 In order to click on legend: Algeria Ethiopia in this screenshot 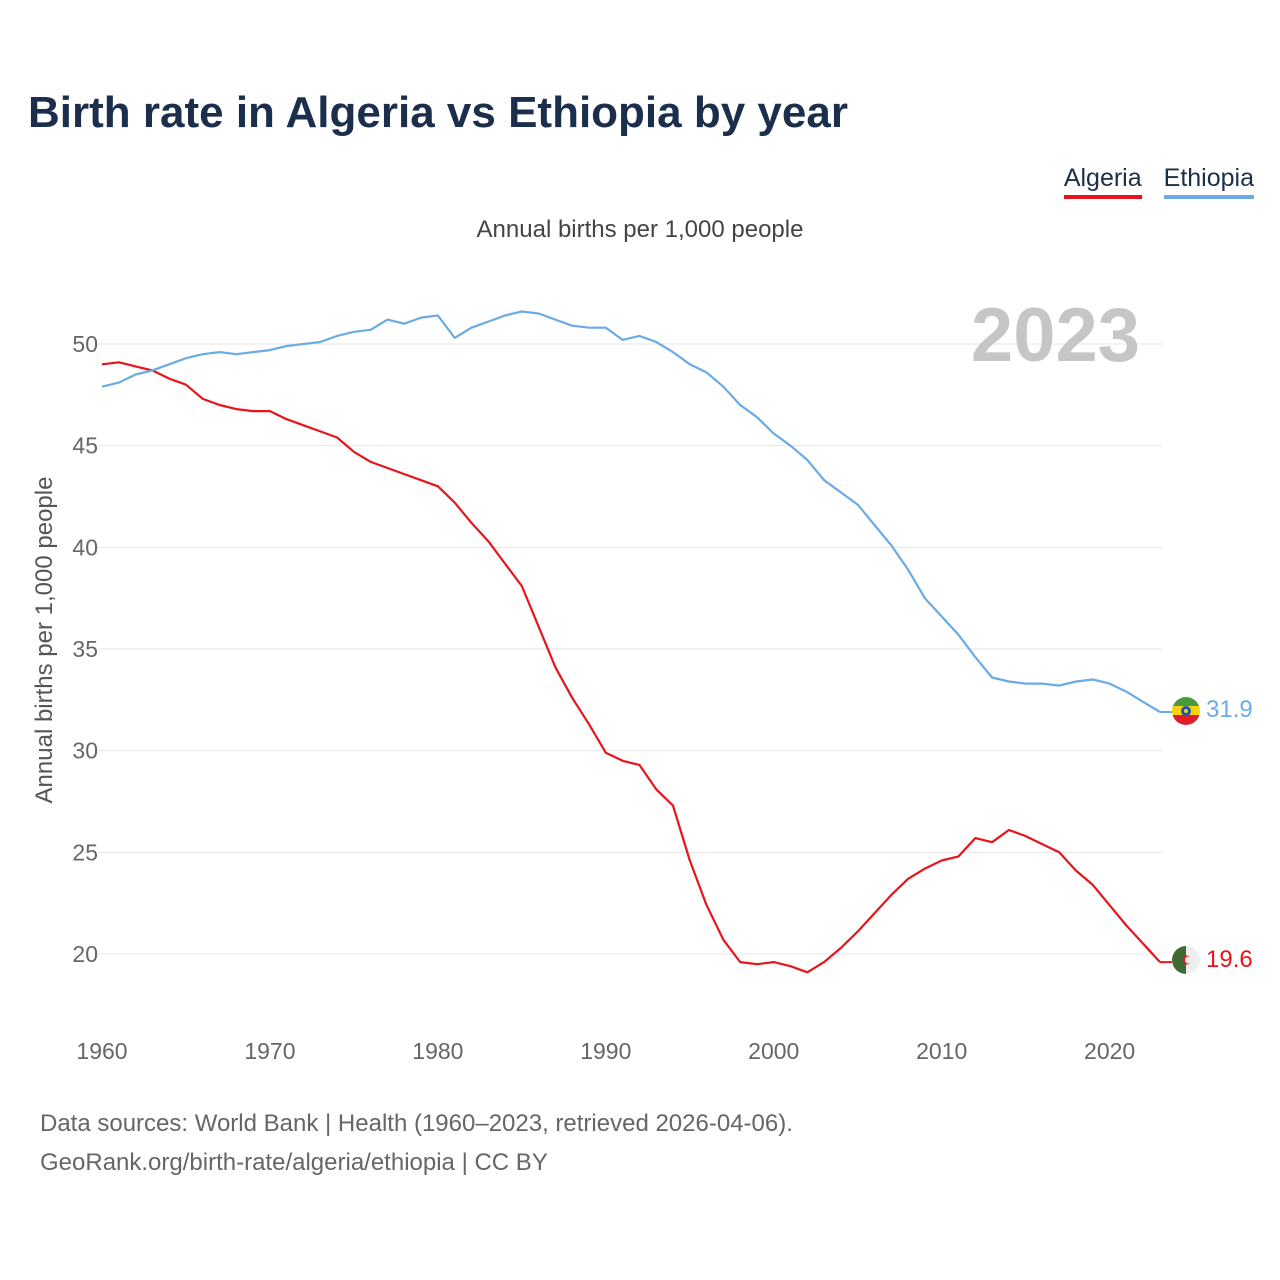, I will do `click(1158, 181)`.